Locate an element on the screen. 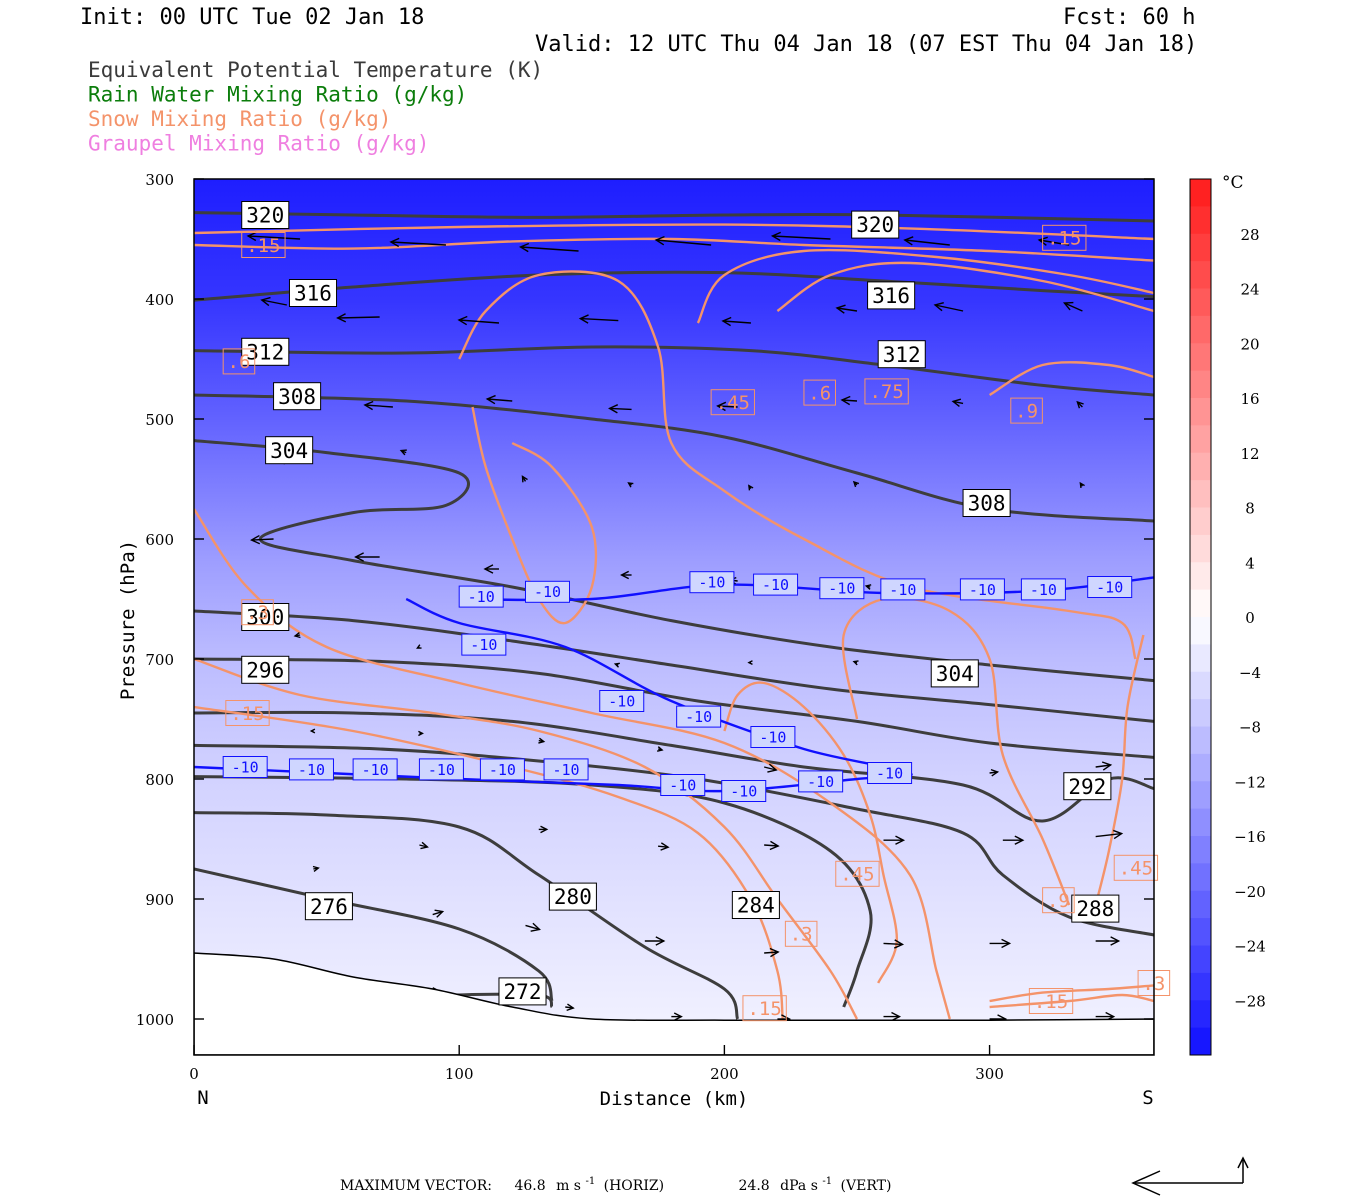 This screenshot has width=1350, height=1200. theta-e-label-300: 300 is located at coordinates (265, 617).